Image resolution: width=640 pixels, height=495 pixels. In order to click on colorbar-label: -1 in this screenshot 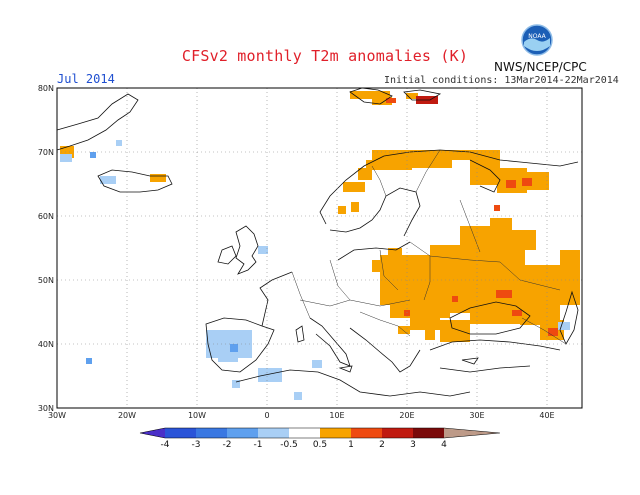, I will do `click(258, 445)`.